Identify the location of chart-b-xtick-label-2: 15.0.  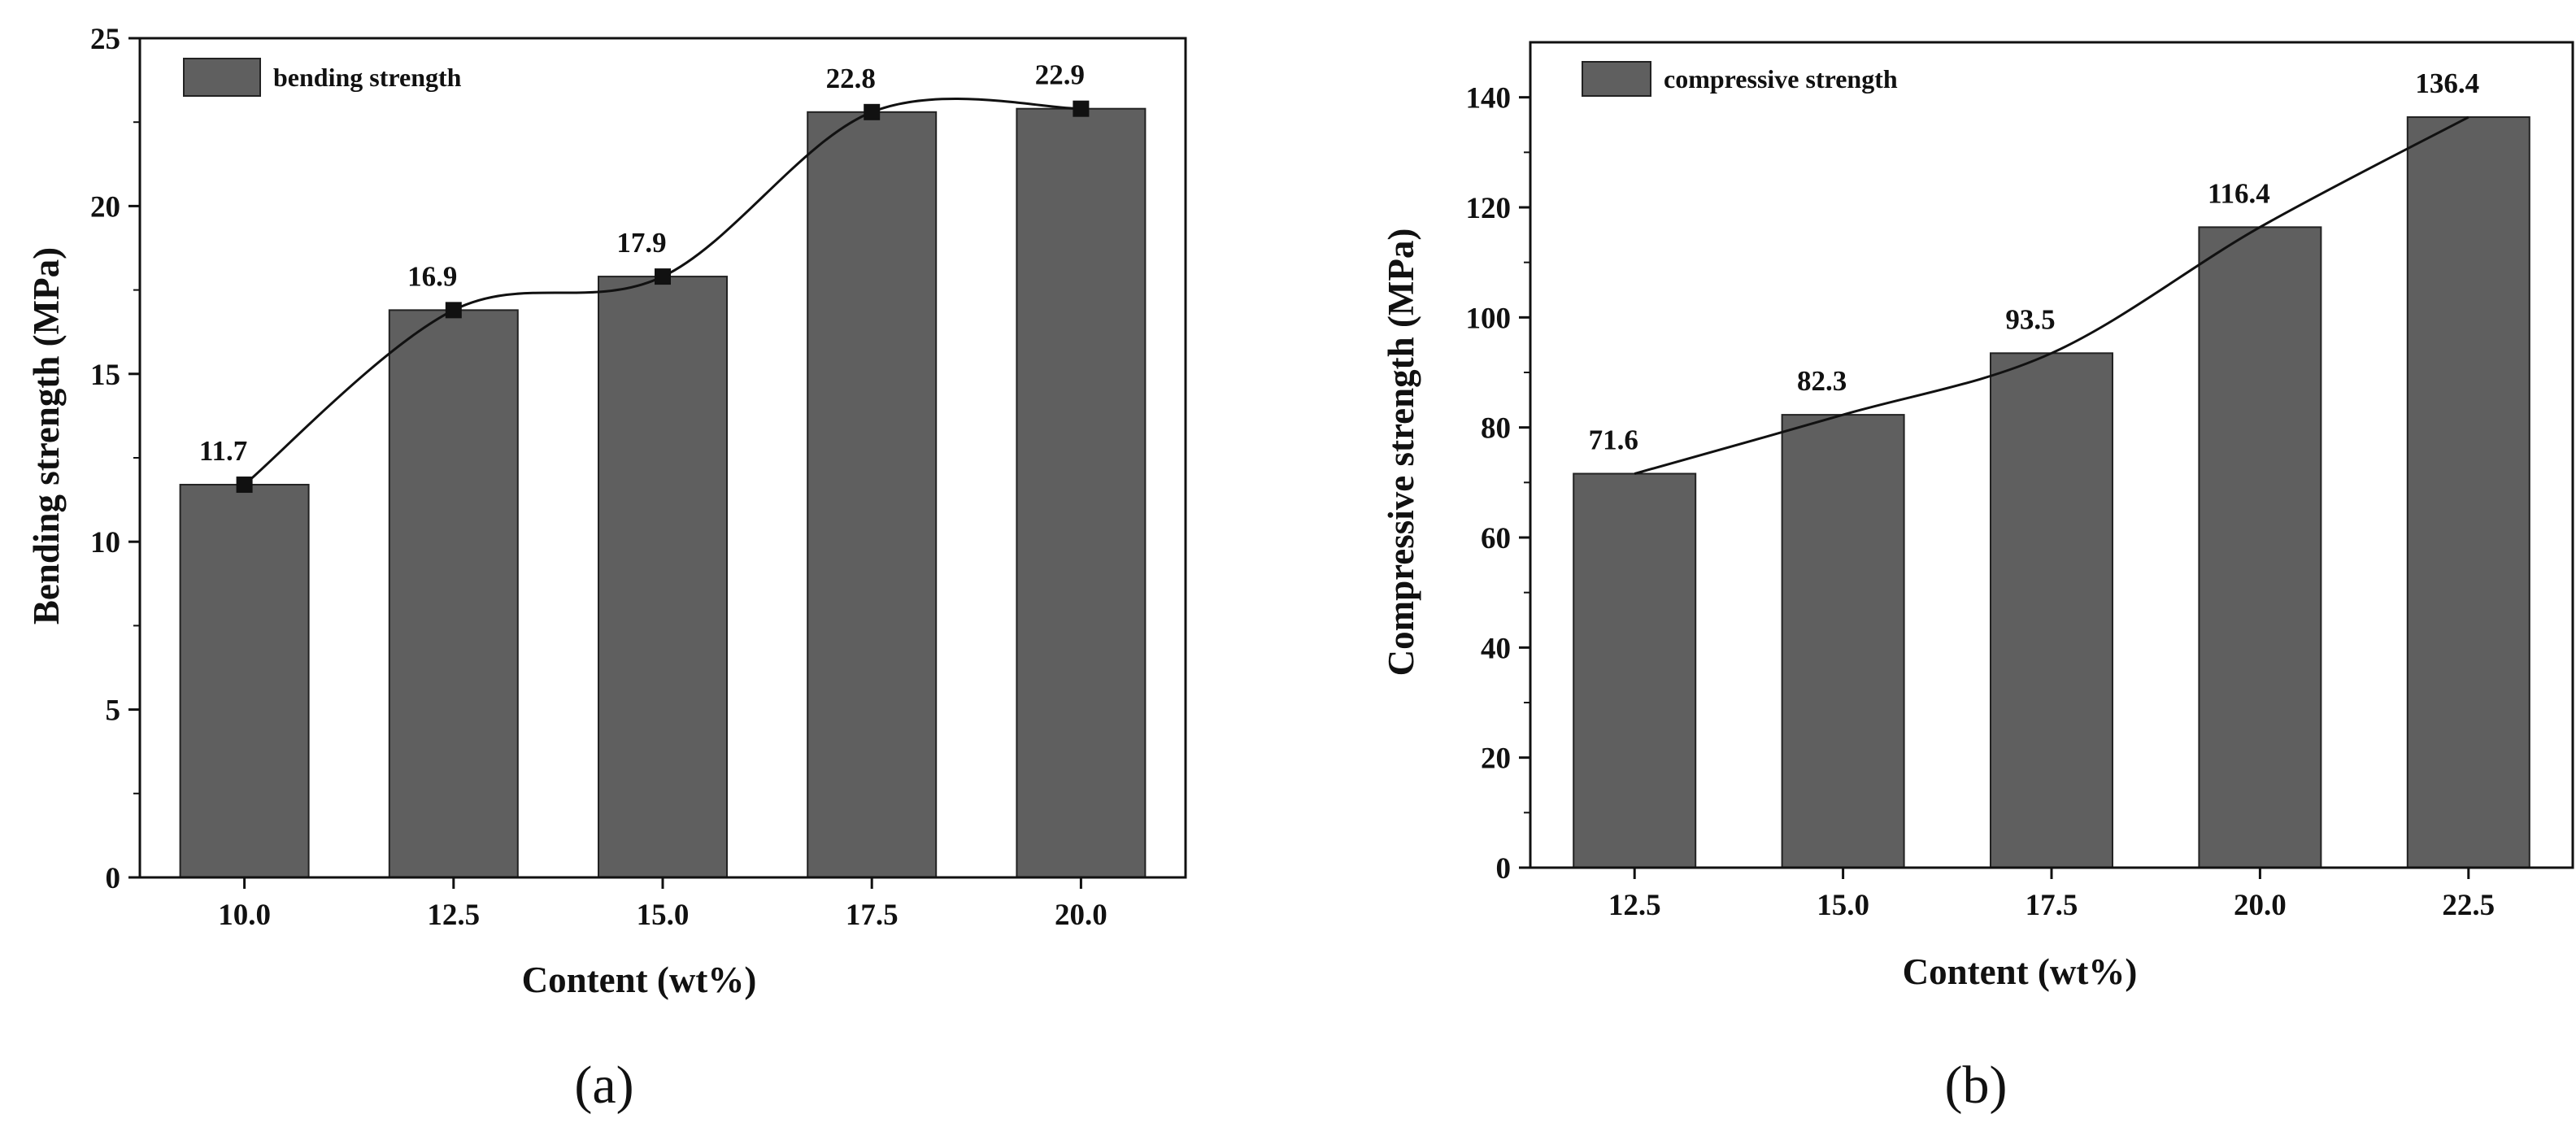
(1843, 905).